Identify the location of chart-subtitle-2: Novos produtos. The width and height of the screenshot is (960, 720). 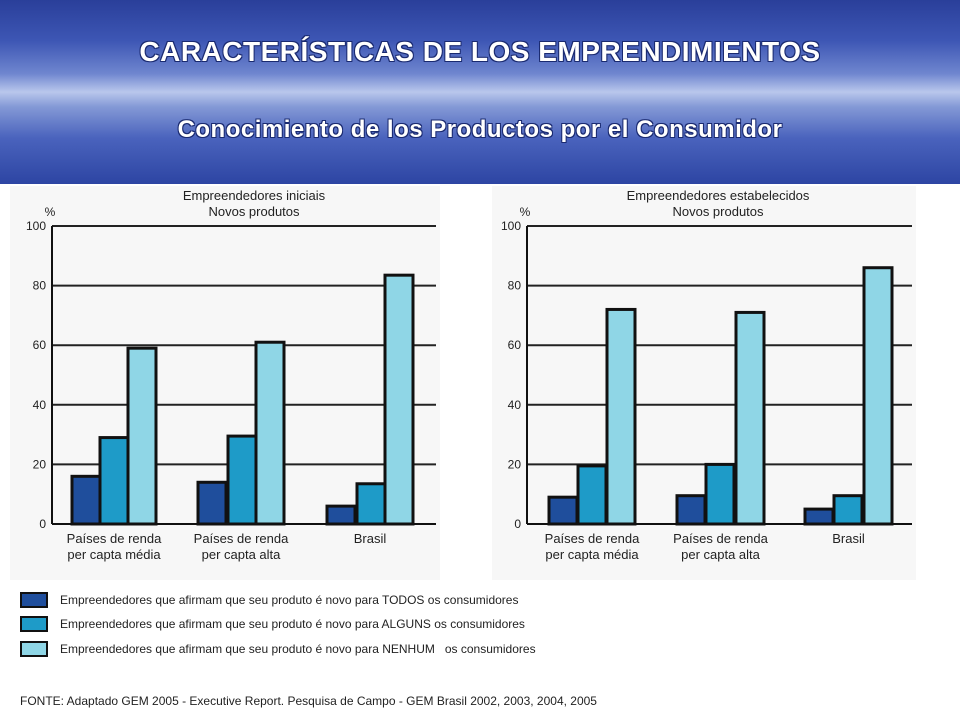
(718, 211).